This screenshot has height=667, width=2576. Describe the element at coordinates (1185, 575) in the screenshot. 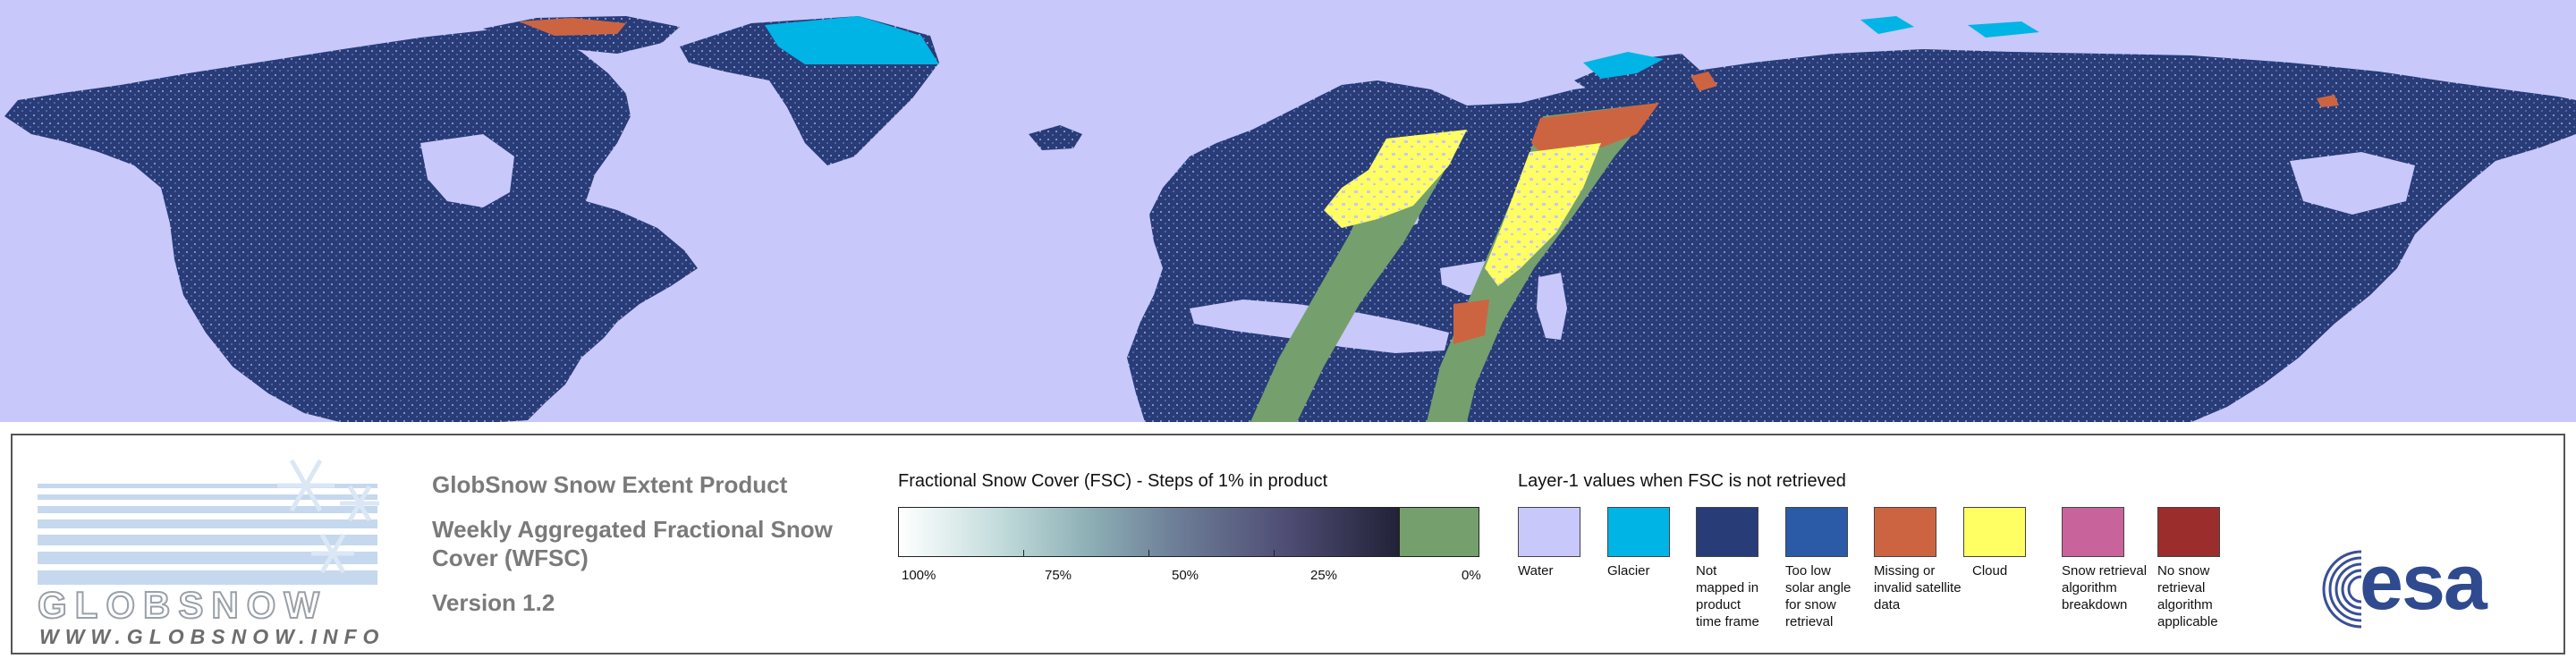

I see `fsc-tick-label: 50%` at that location.